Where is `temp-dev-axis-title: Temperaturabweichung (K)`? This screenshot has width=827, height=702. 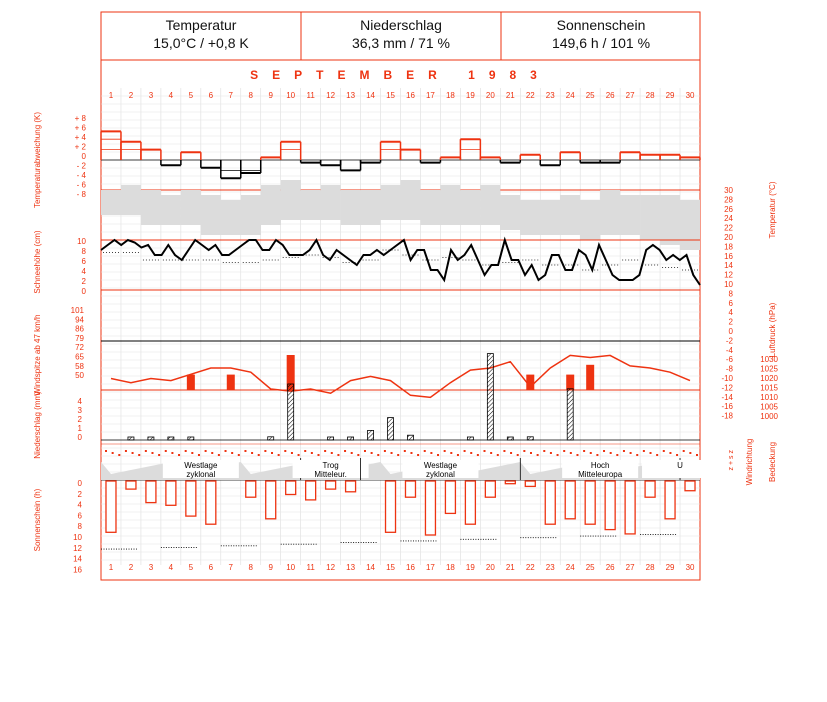
temp-dev-axis-title: Temperaturabweichung (K) is located at coordinates (37, 160).